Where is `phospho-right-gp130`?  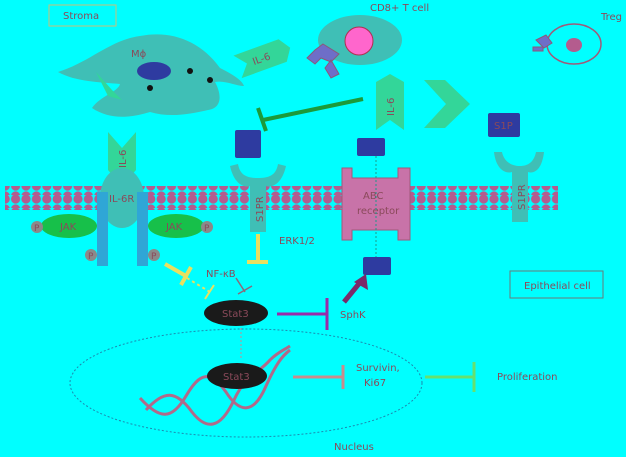 phospho-right-gp130 is located at coordinates (154, 255).